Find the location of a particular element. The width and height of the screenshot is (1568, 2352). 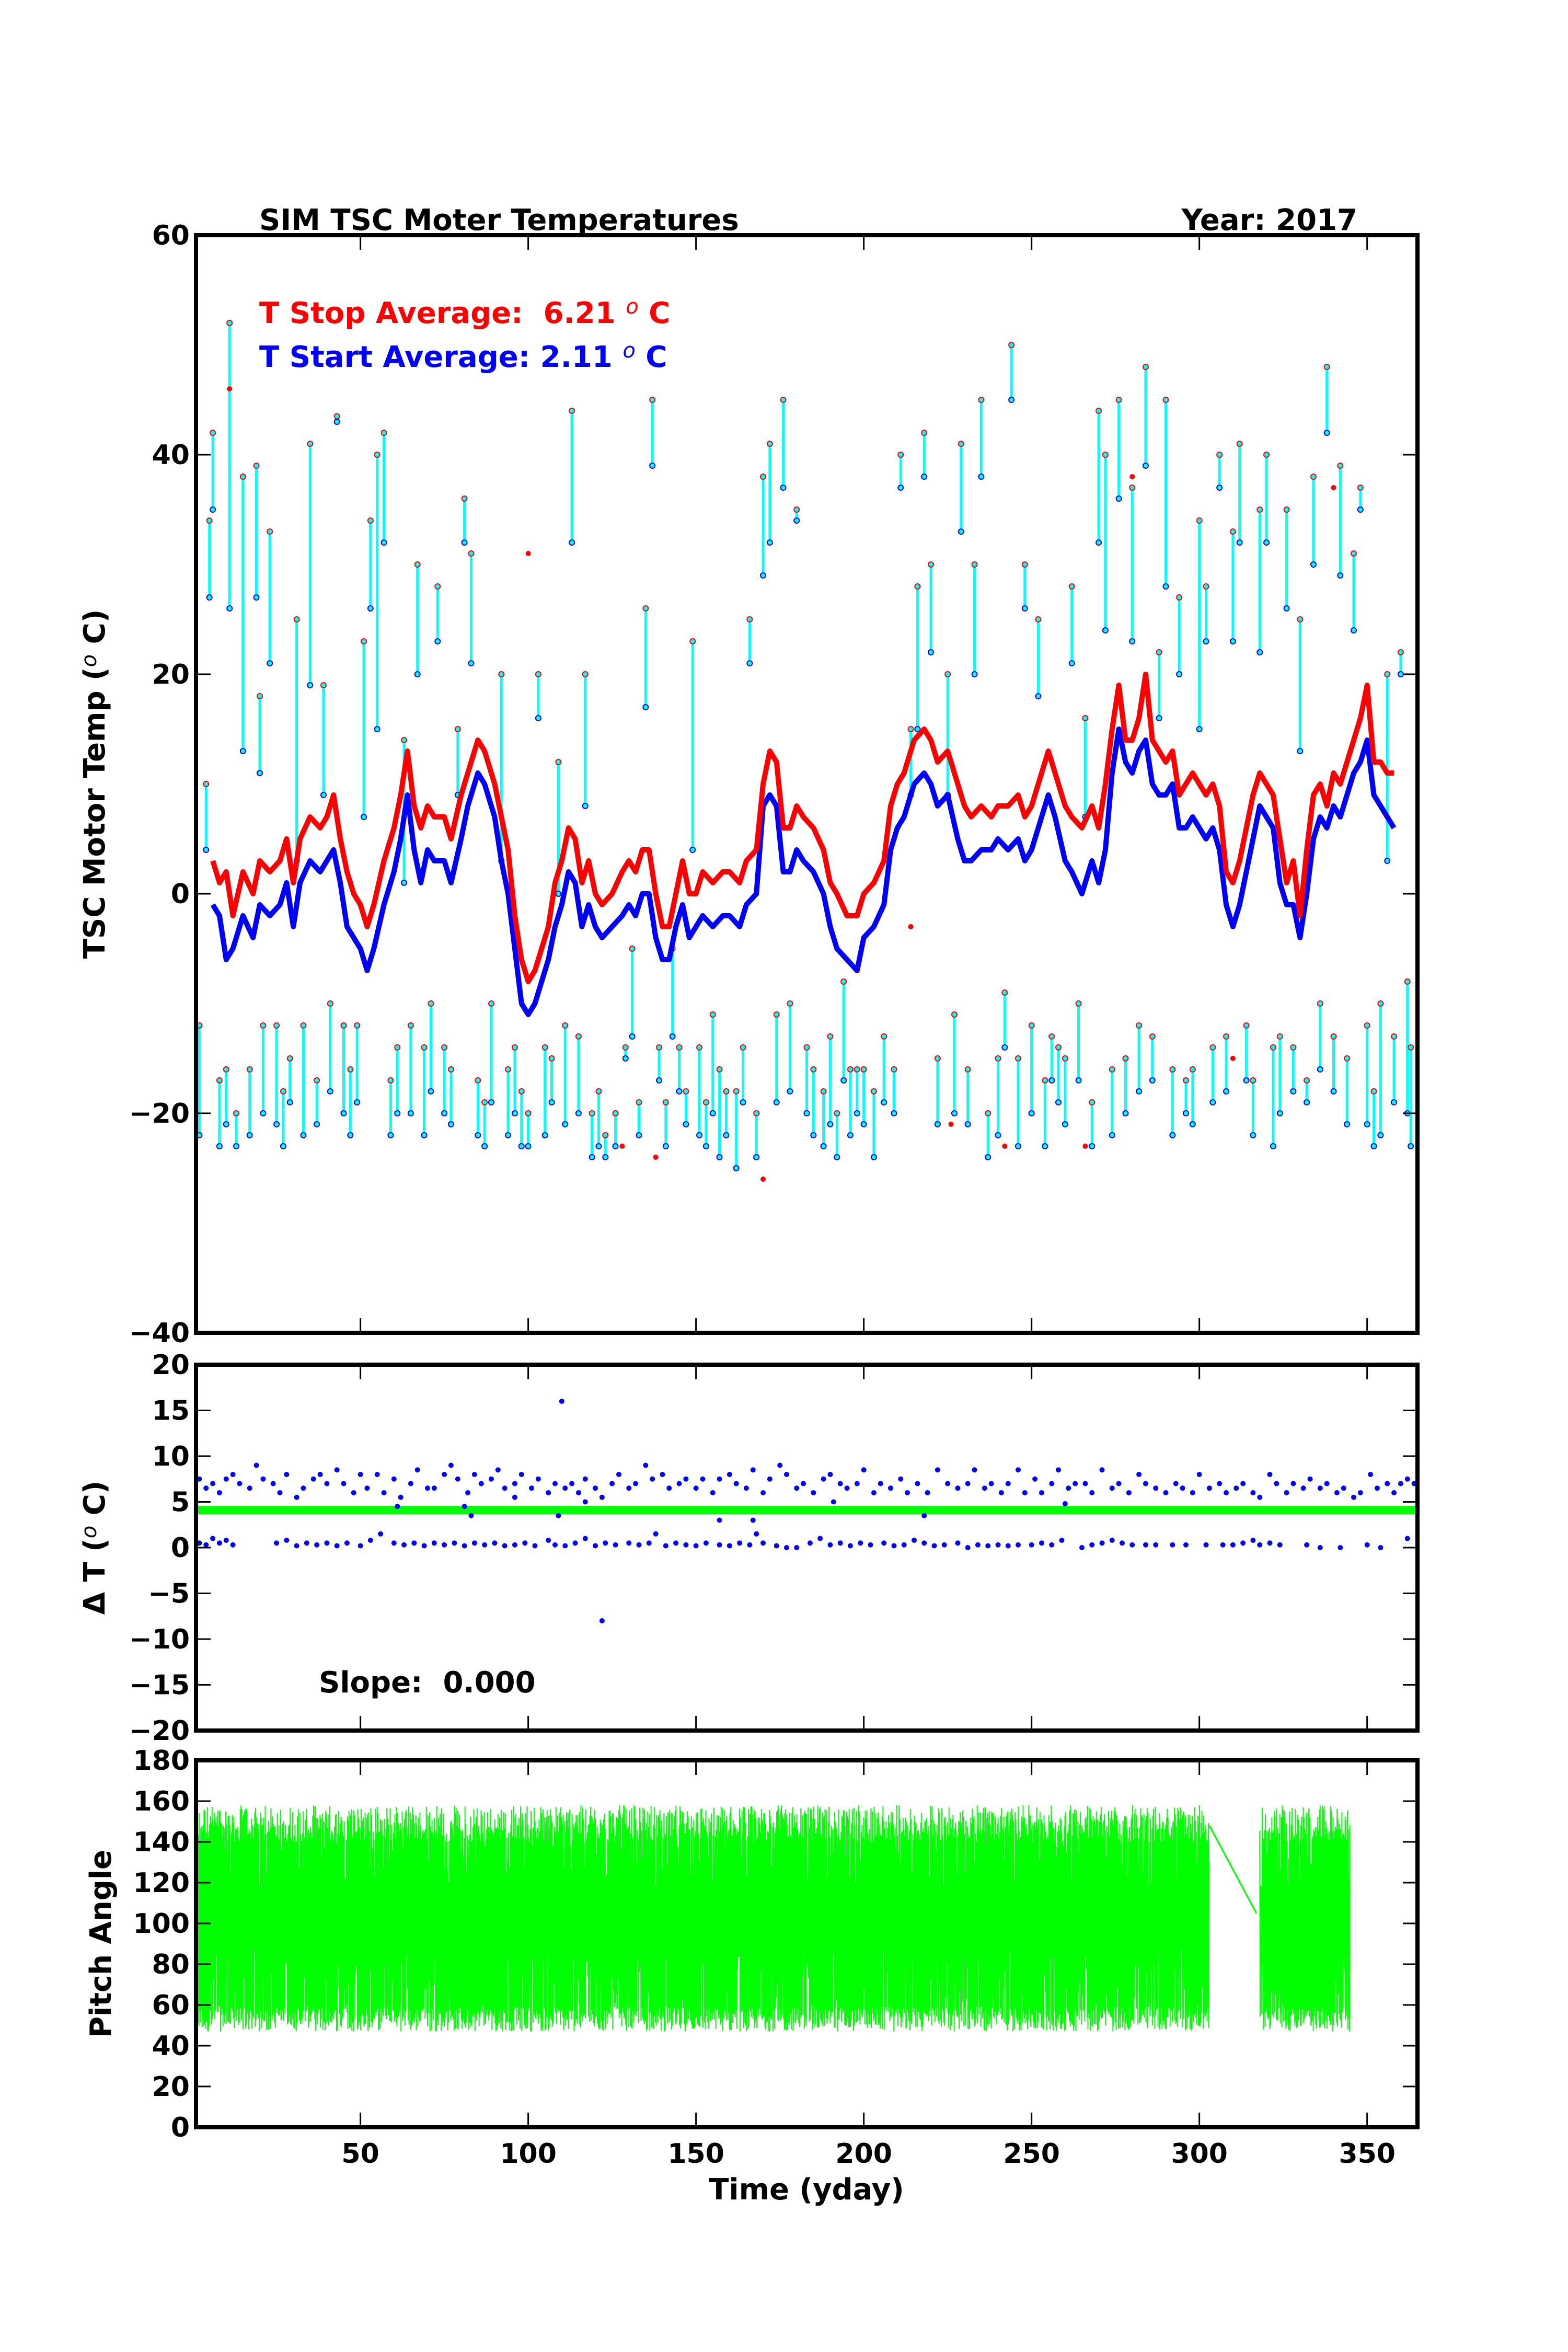

y-tick-label: 40 is located at coordinates (171, 2046).